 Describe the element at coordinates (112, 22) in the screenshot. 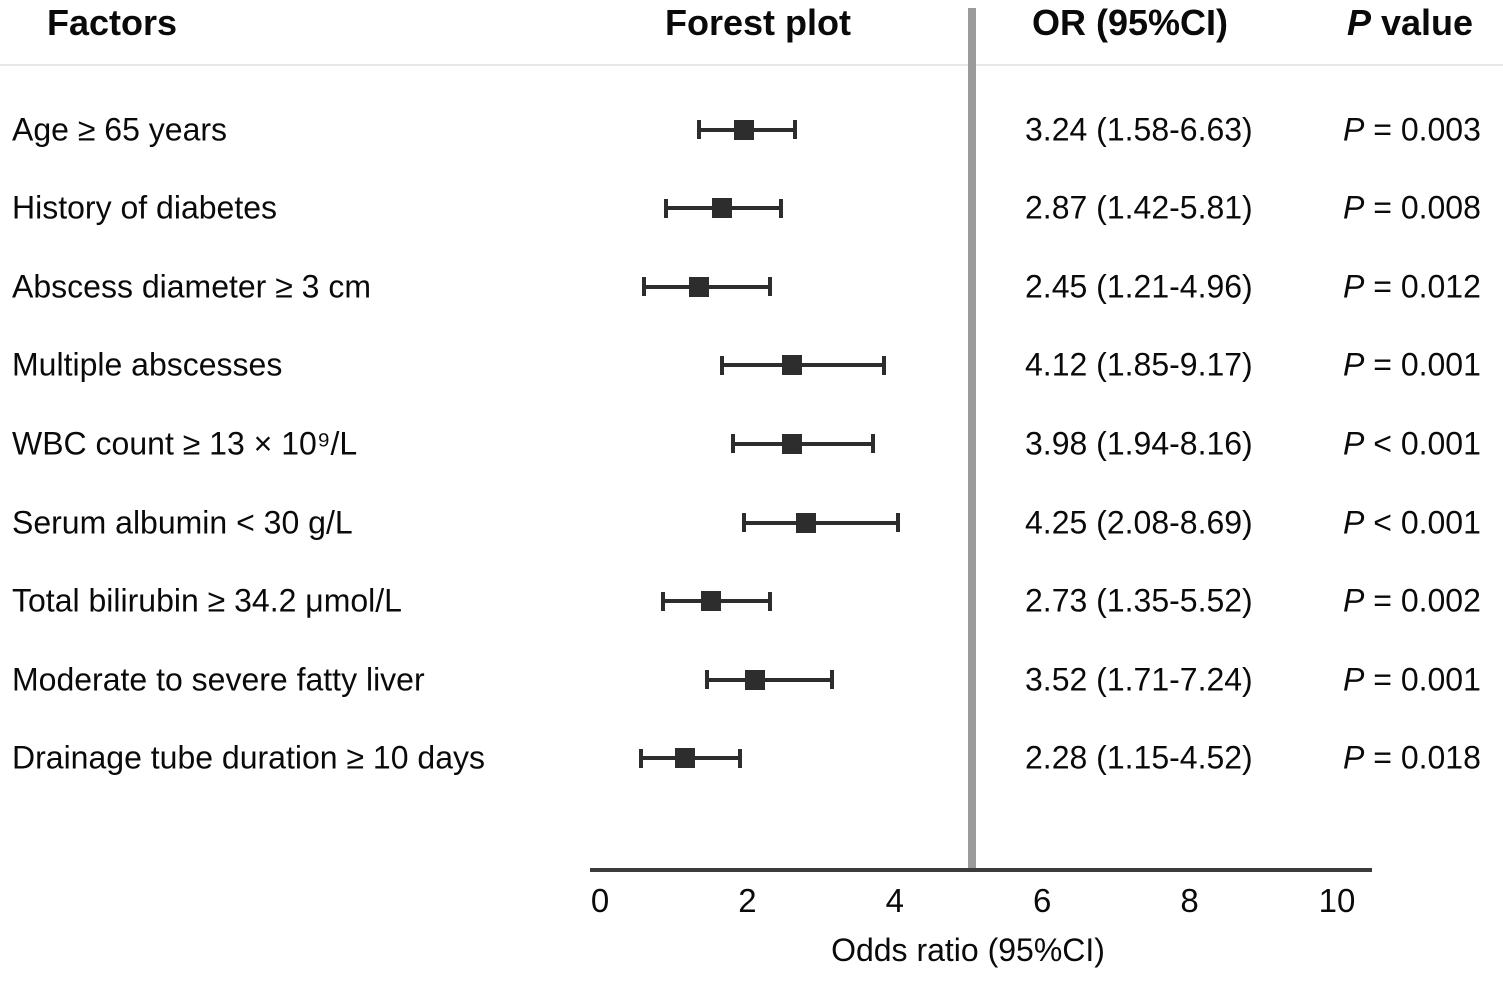

I see `column-header-factors: Factors` at that location.